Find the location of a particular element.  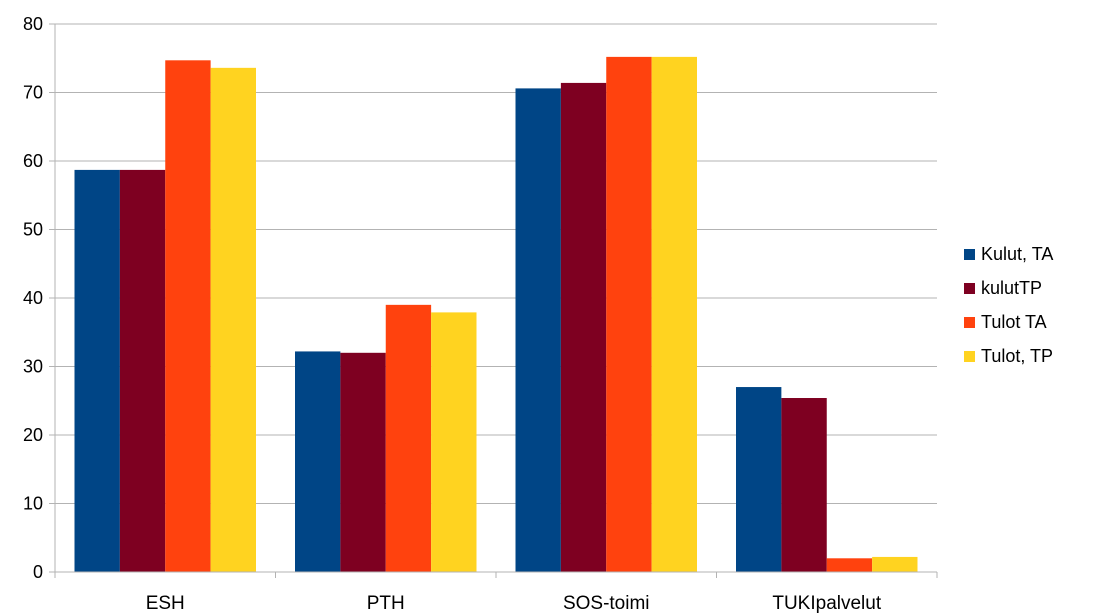

y-tick-label: 10 is located at coordinates (33, 504).